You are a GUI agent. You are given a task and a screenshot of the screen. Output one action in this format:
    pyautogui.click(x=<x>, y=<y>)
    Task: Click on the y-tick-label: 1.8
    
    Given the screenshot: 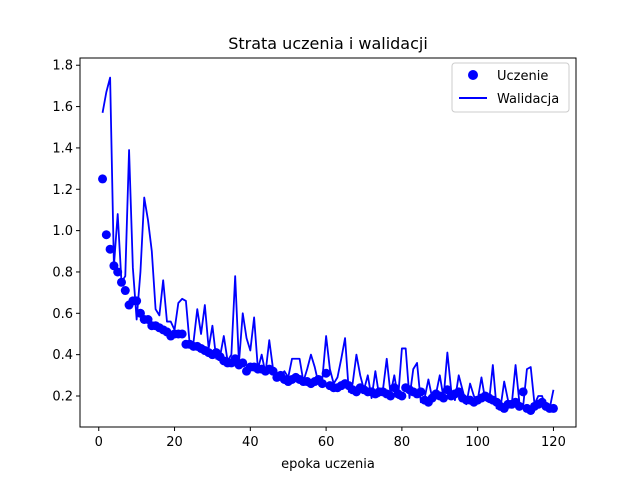 What is the action you would take?
    pyautogui.click(x=62, y=66)
    